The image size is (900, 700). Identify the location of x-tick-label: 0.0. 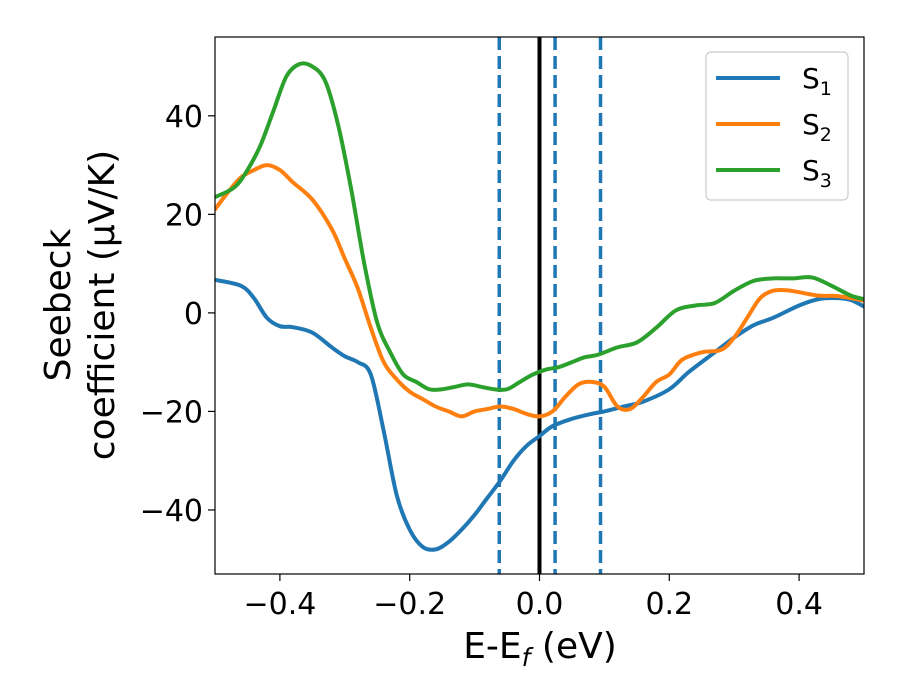
(540, 604).